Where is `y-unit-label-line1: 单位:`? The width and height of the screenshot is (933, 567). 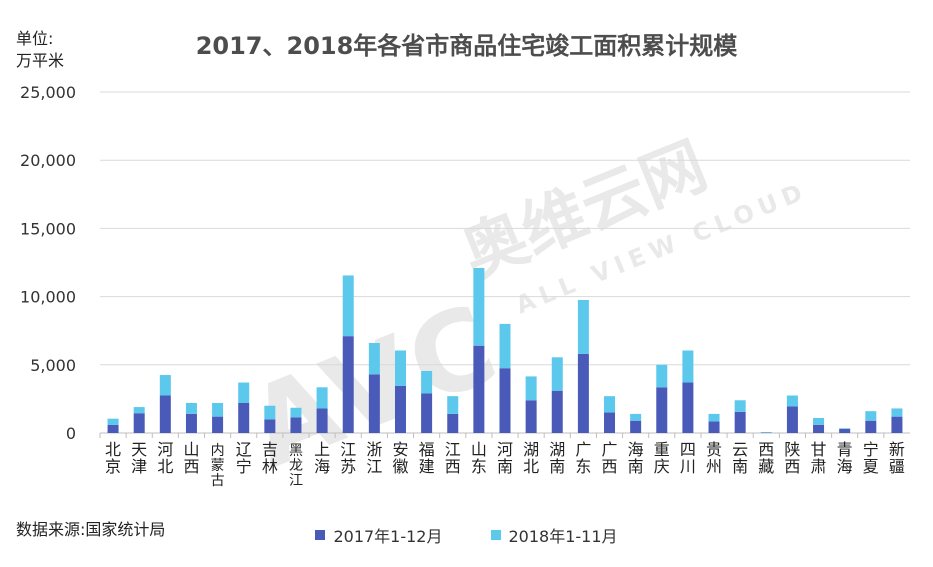 y-unit-label-line1: 单位: is located at coordinates (35, 38).